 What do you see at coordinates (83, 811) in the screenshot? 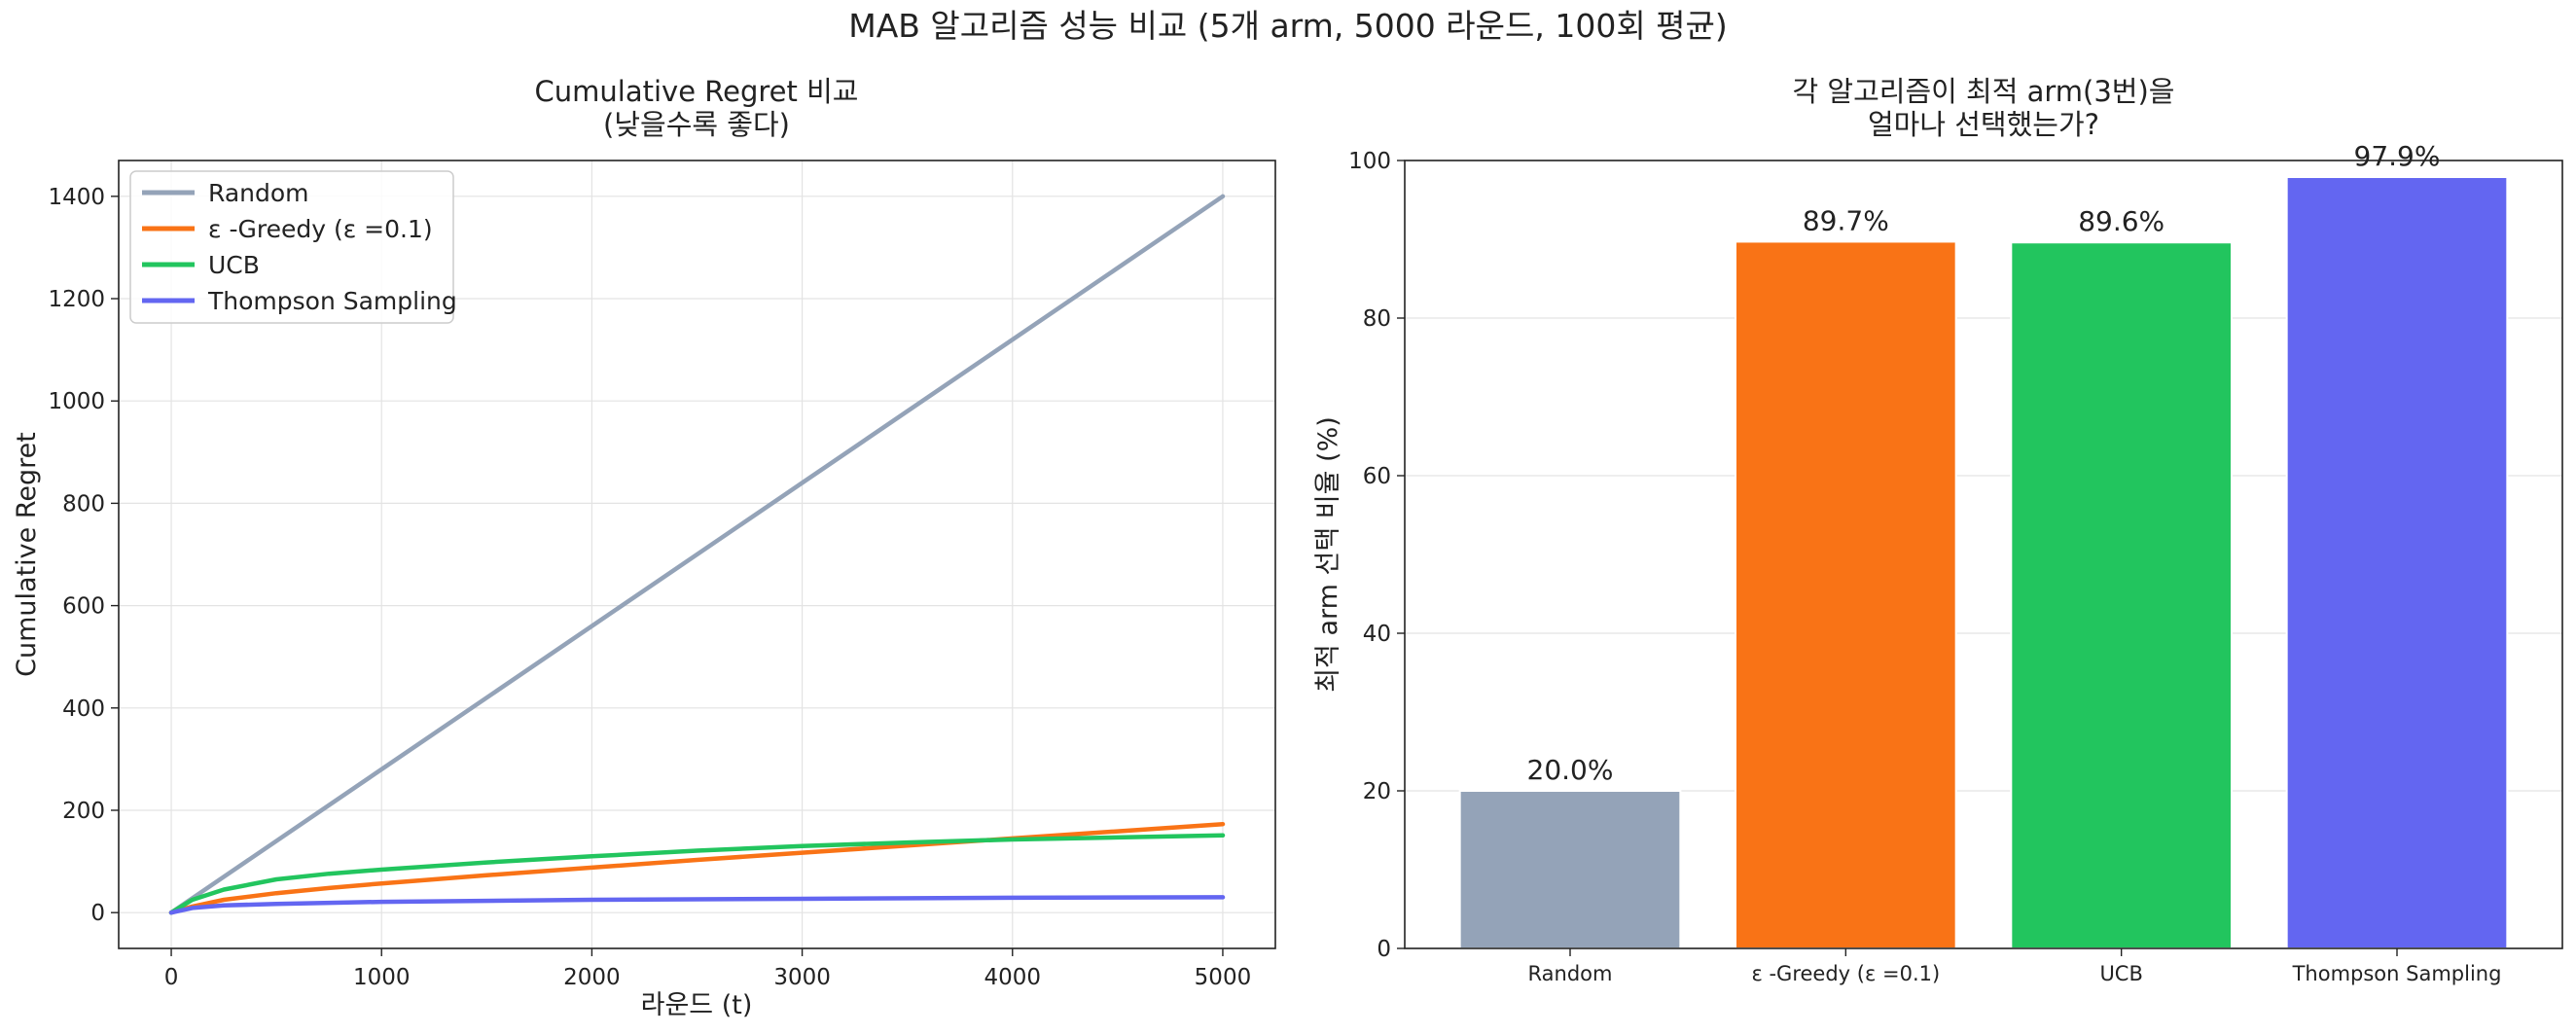
I see `line-chart-y-tick-label: 200` at bounding box center [83, 811].